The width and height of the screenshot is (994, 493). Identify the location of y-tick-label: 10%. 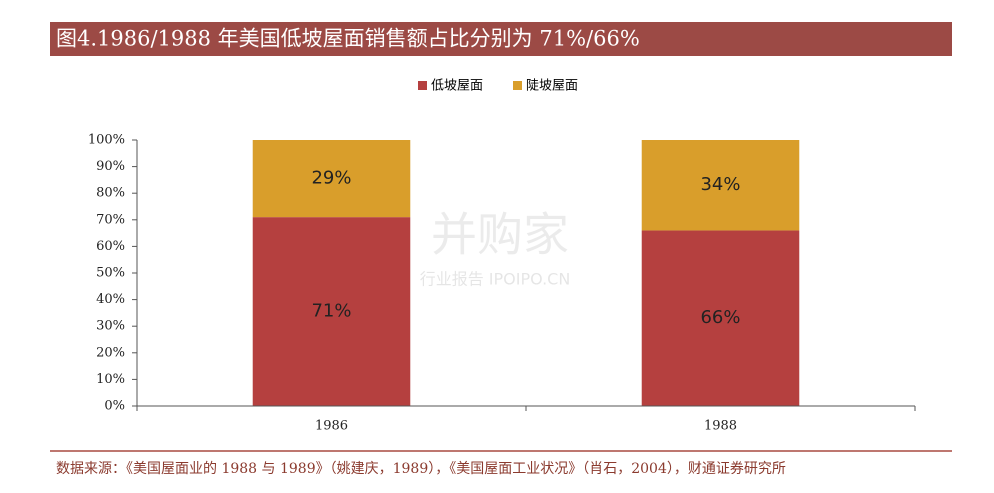
(110, 379).